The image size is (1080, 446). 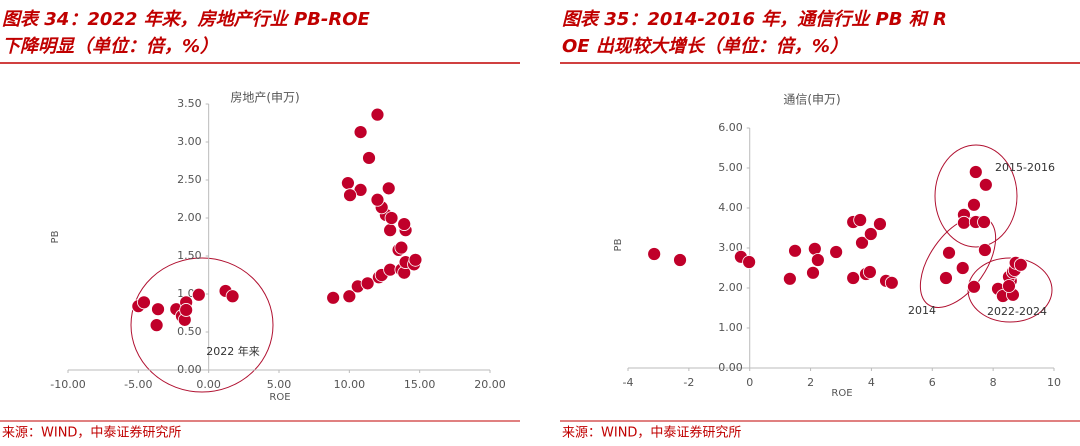 What do you see at coordinates (628, 382) in the screenshot?
I see `x-tick-label: -4` at bounding box center [628, 382].